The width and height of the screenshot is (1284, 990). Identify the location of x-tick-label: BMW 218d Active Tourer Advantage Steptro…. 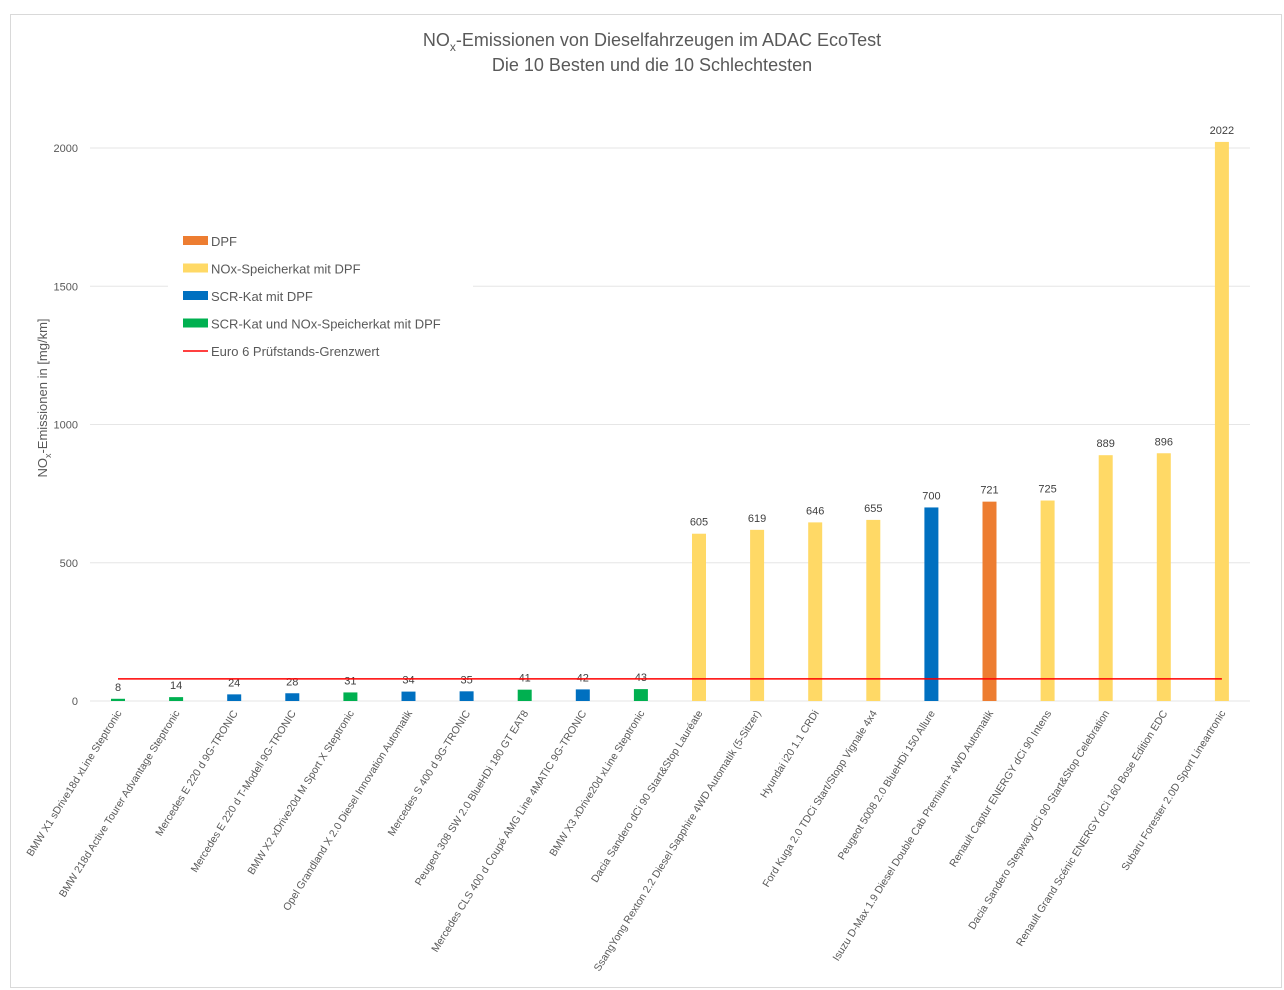
(120, 803).